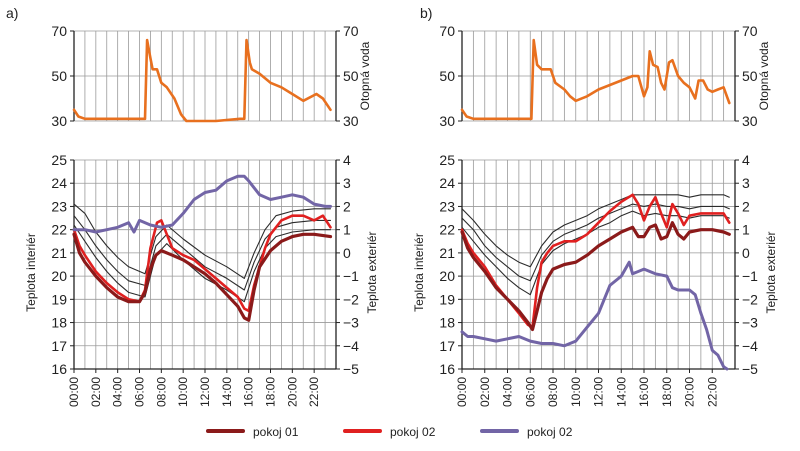 This screenshot has width=800, height=451. Describe the element at coordinates (550, 432) in the screenshot. I see `legend-label-exterior: pokoj 02` at that location.